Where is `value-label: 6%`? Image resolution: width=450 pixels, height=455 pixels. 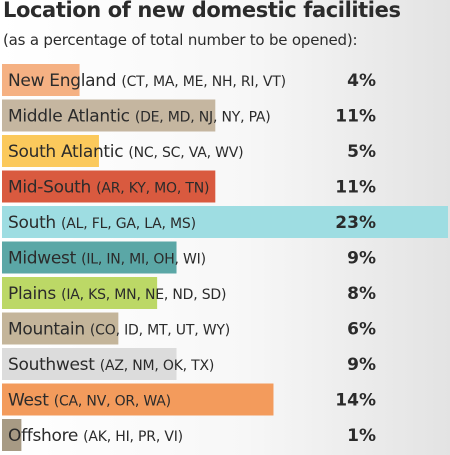 value-label: 6% is located at coordinates (361, 330).